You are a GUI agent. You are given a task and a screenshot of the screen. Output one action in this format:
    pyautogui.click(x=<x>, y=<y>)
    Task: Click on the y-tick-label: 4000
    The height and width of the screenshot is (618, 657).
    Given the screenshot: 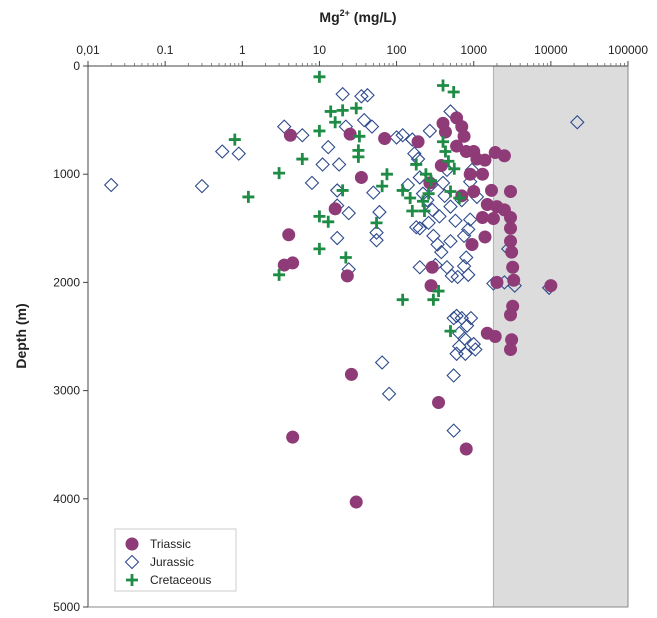 What is the action you would take?
    pyautogui.click(x=66, y=499)
    